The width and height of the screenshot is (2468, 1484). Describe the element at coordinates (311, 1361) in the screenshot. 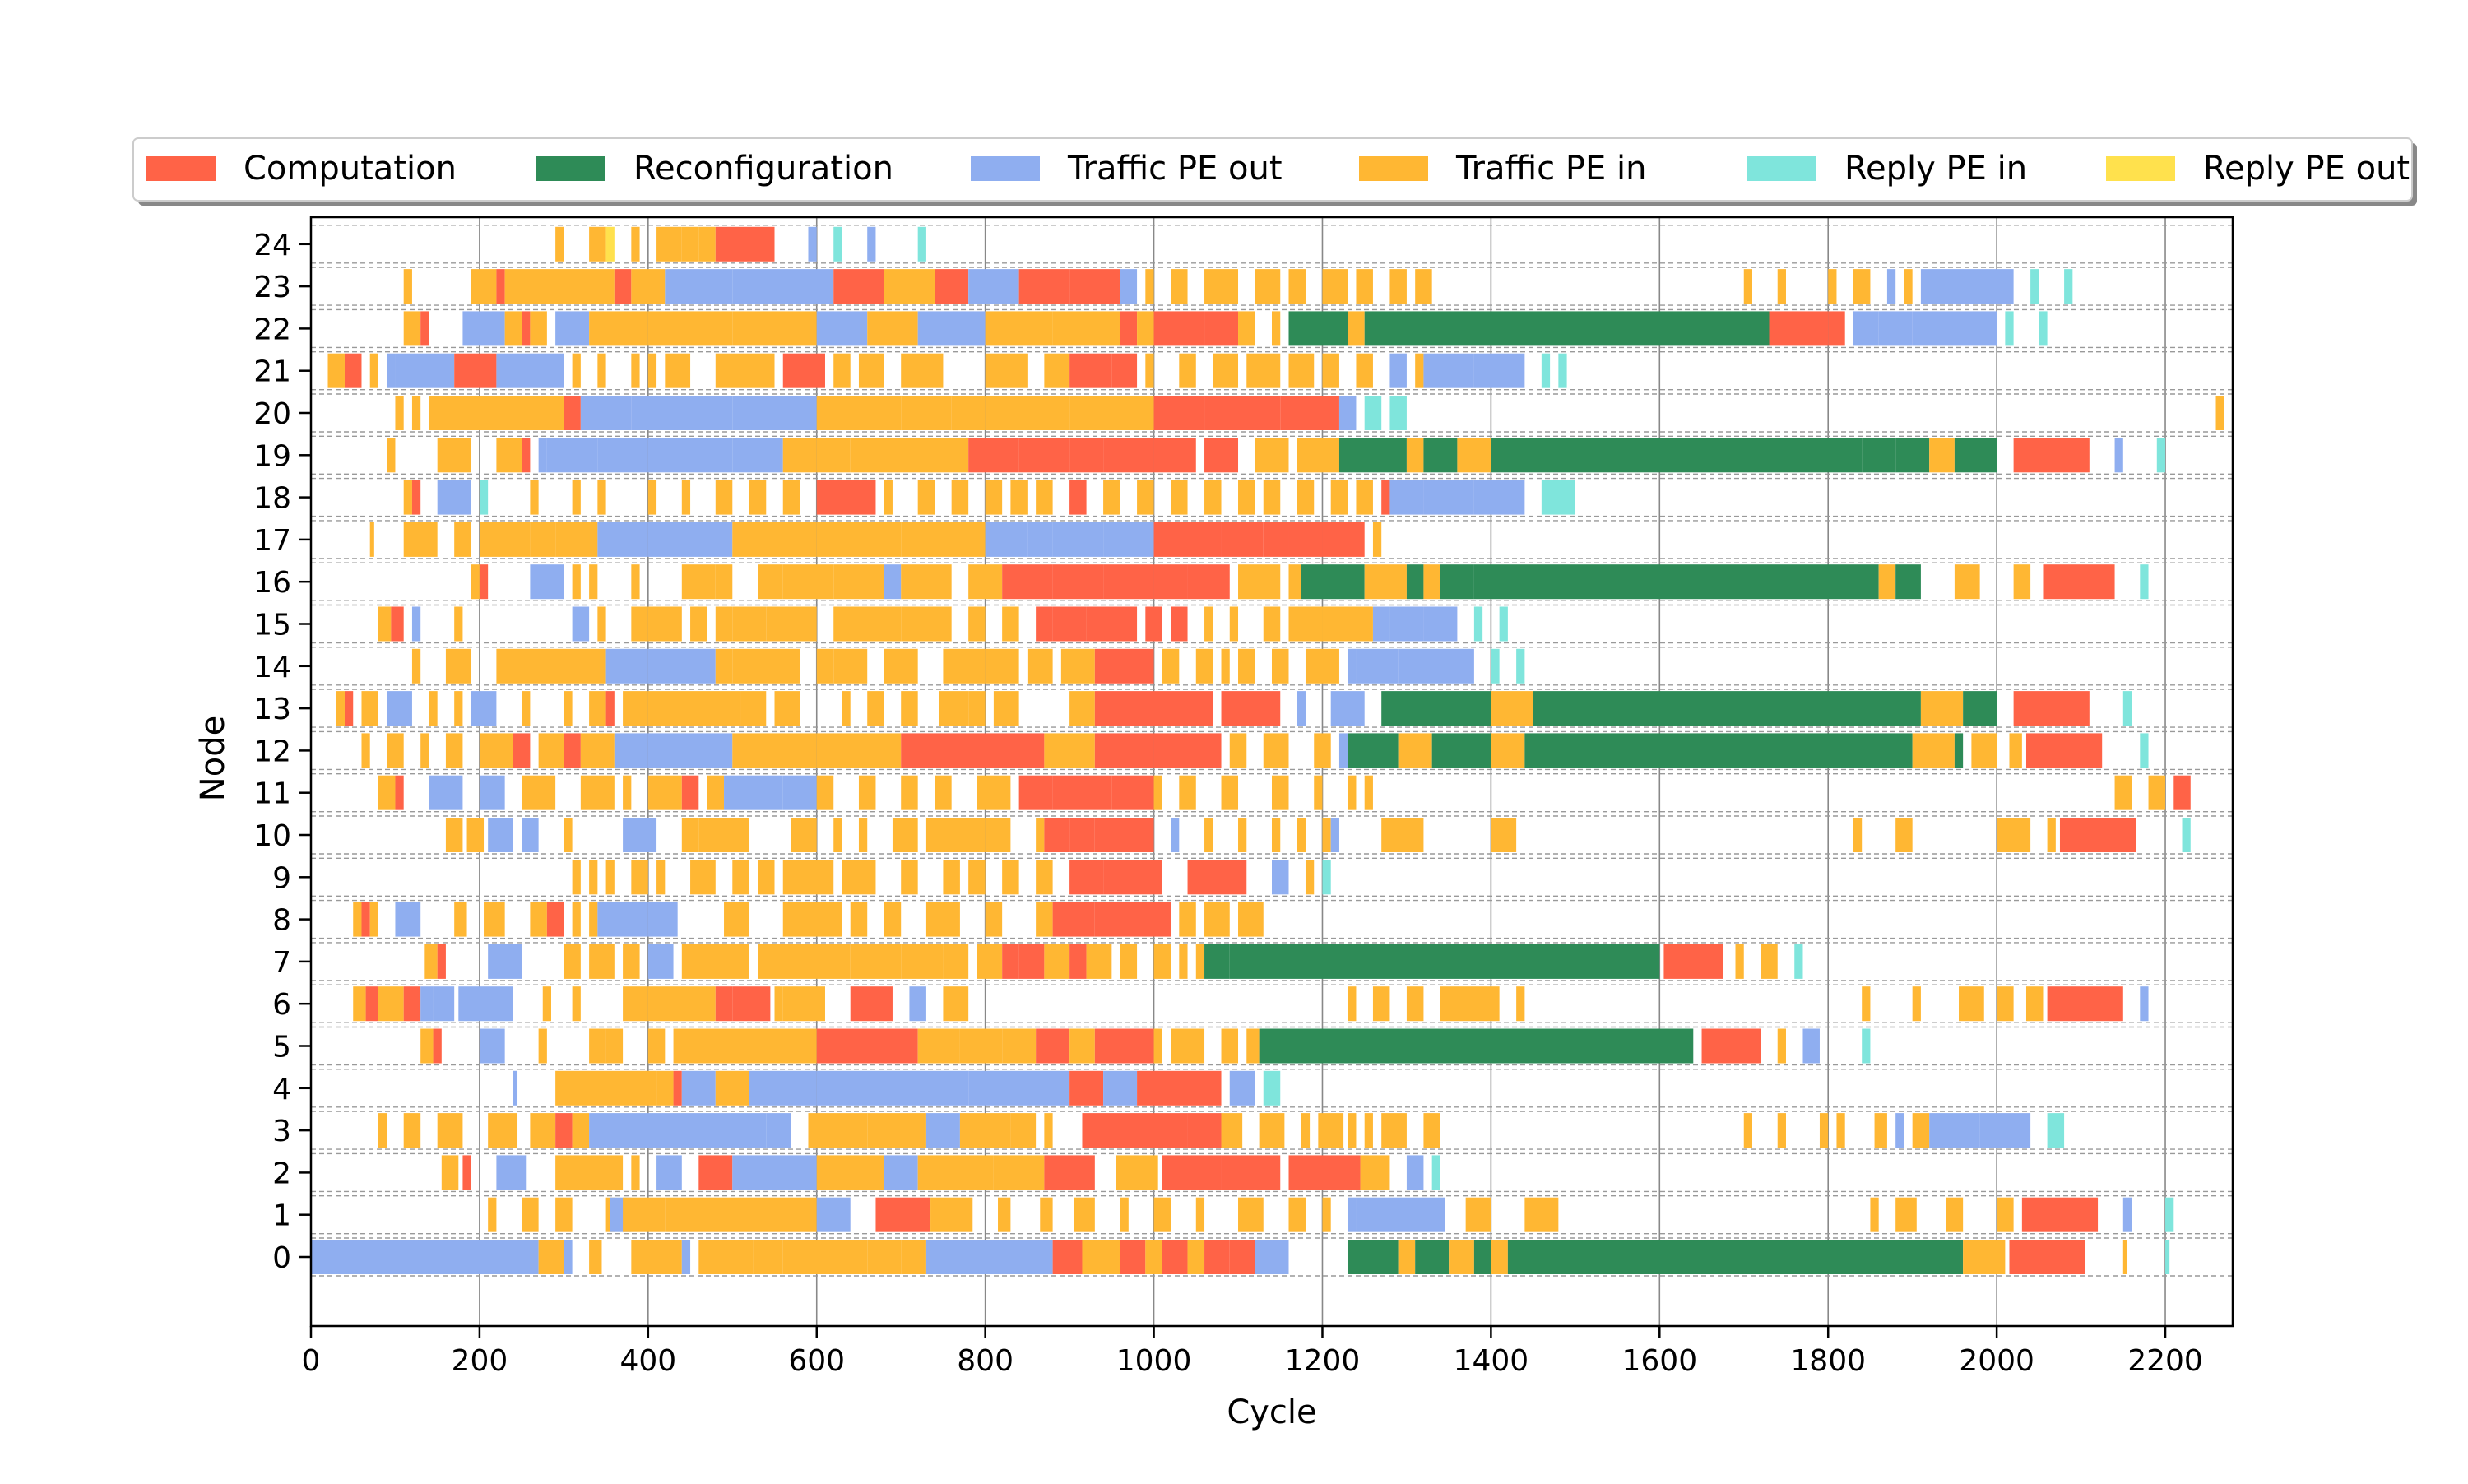

I see `x-tick-label: 0` at that location.